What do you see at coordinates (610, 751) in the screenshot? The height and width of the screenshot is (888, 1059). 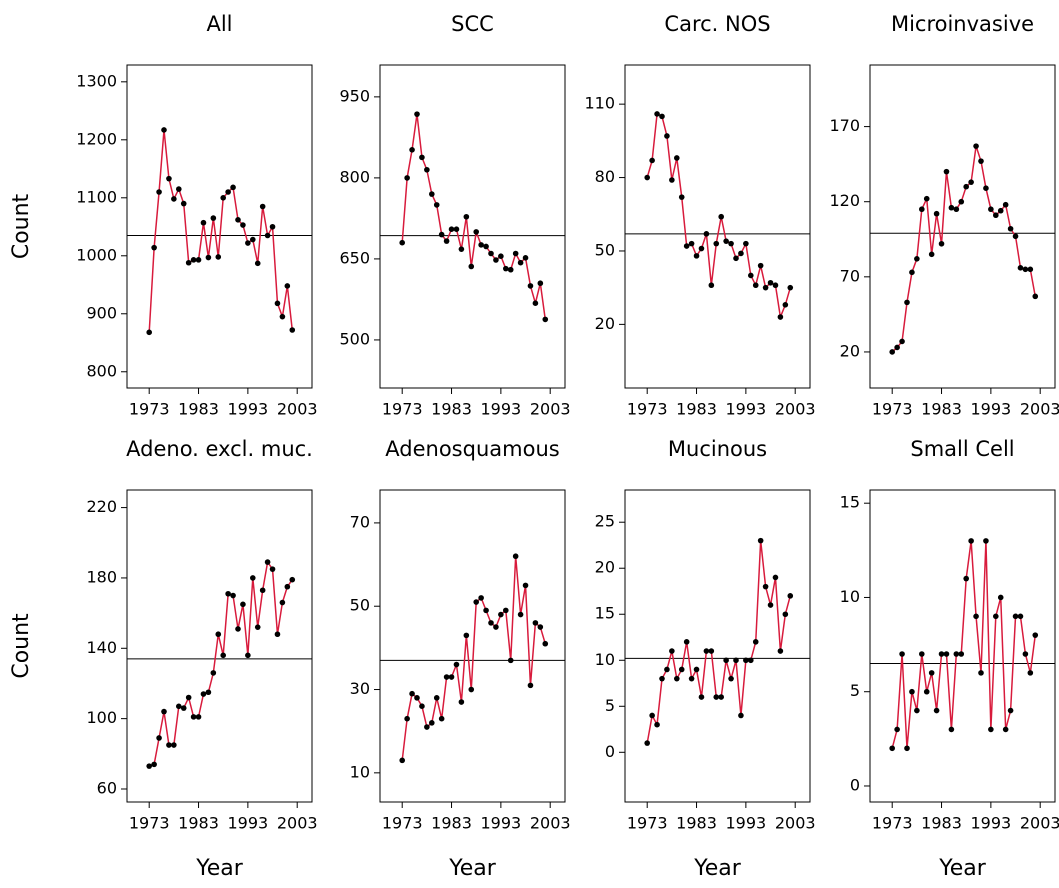 I see `y-tick-label: 0` at bounding box center [610, 751].